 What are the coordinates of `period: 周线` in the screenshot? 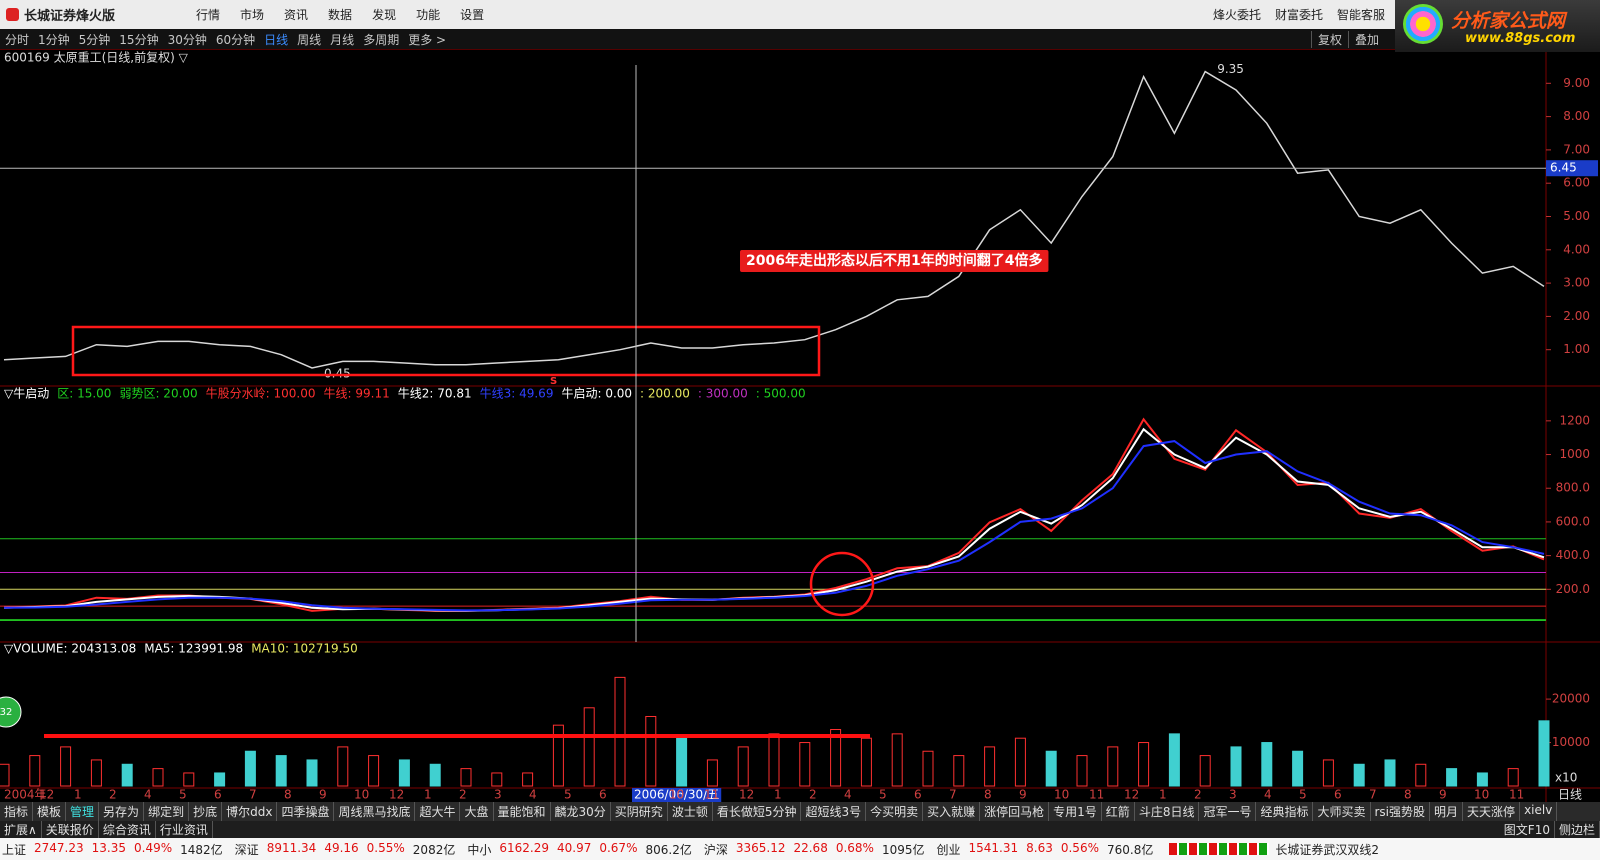 It's located at (309, 39).